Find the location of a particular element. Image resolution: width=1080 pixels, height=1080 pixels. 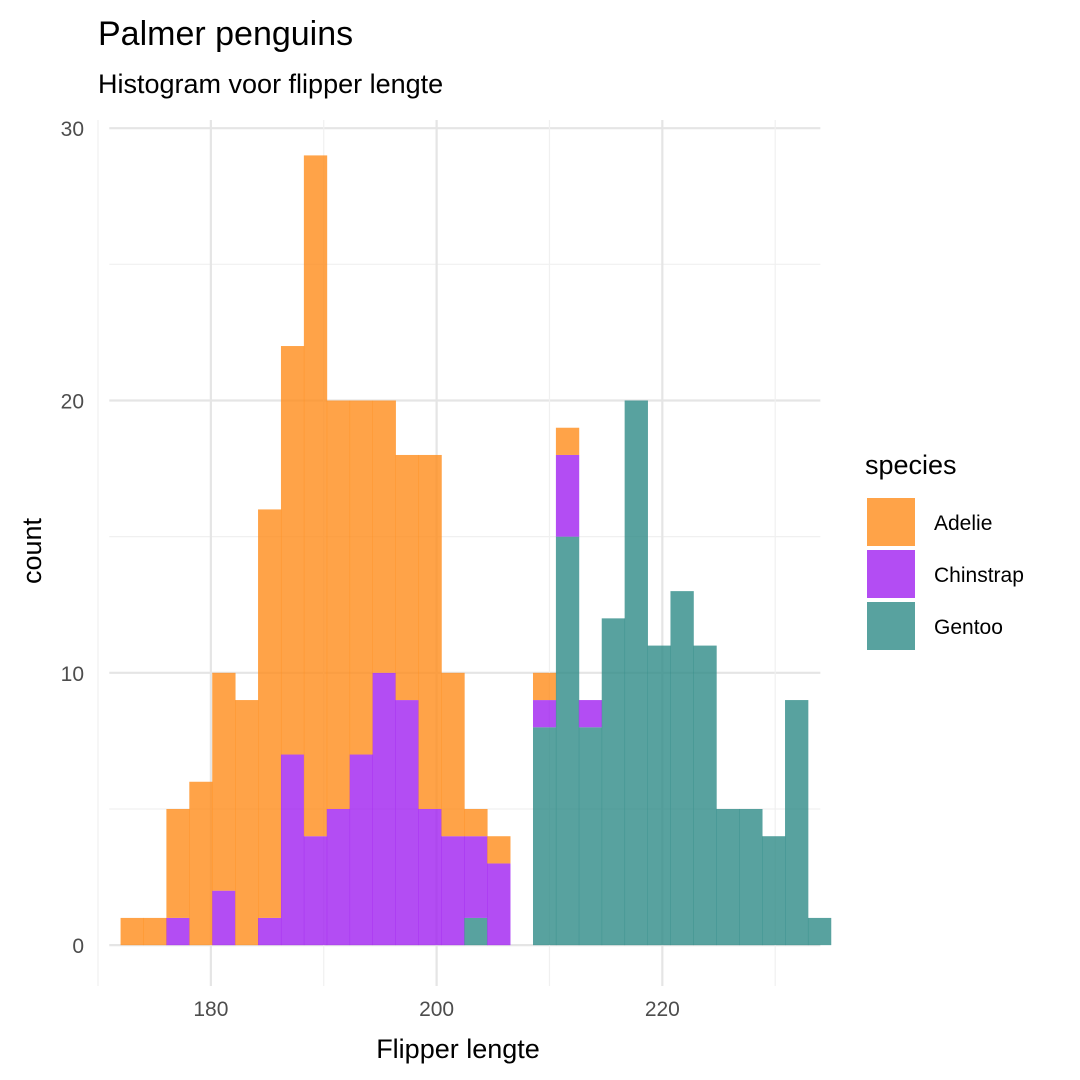

legend-title: species is located at coordinates (911, 465).